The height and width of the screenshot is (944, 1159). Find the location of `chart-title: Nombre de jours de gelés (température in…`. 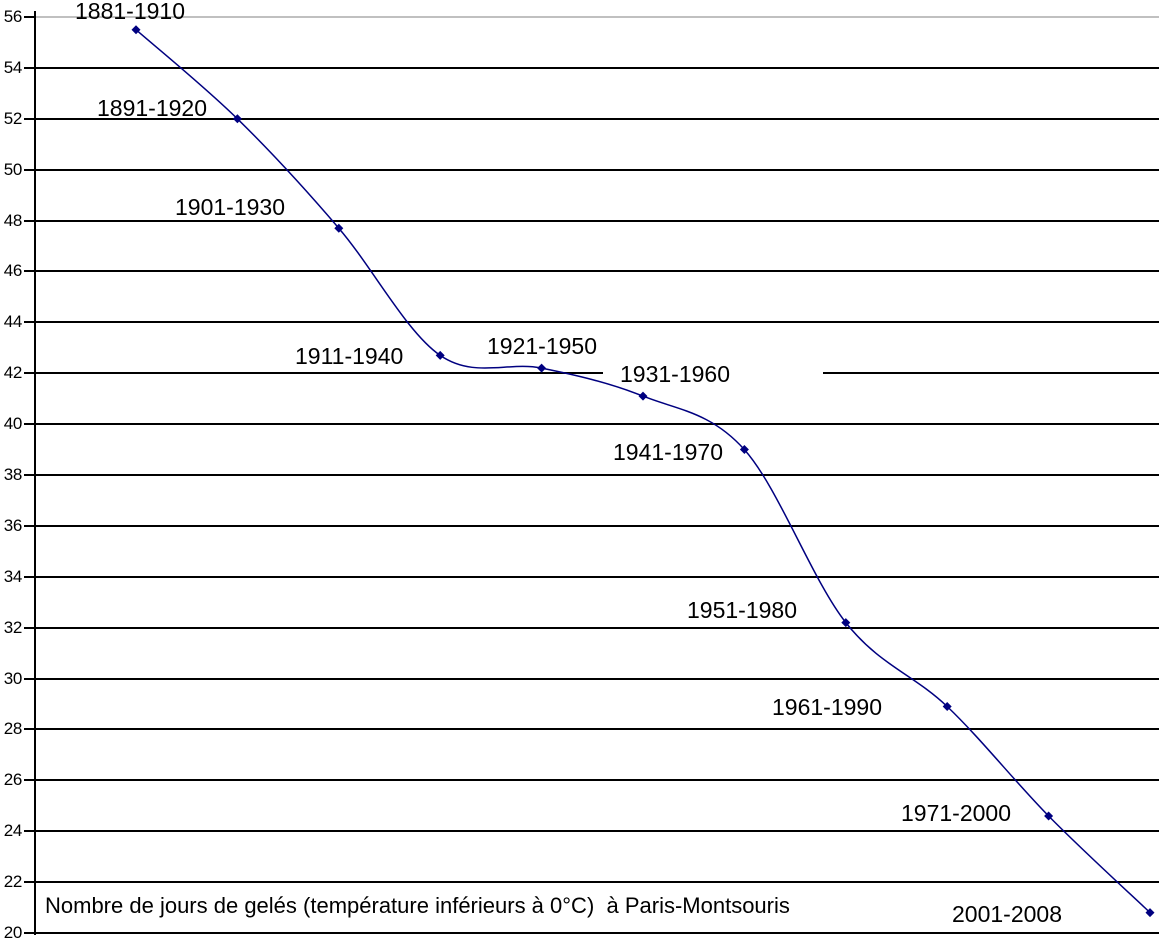

chart-title: Nombre de jours de gelés (température in… is located at coordinates (417, 905).